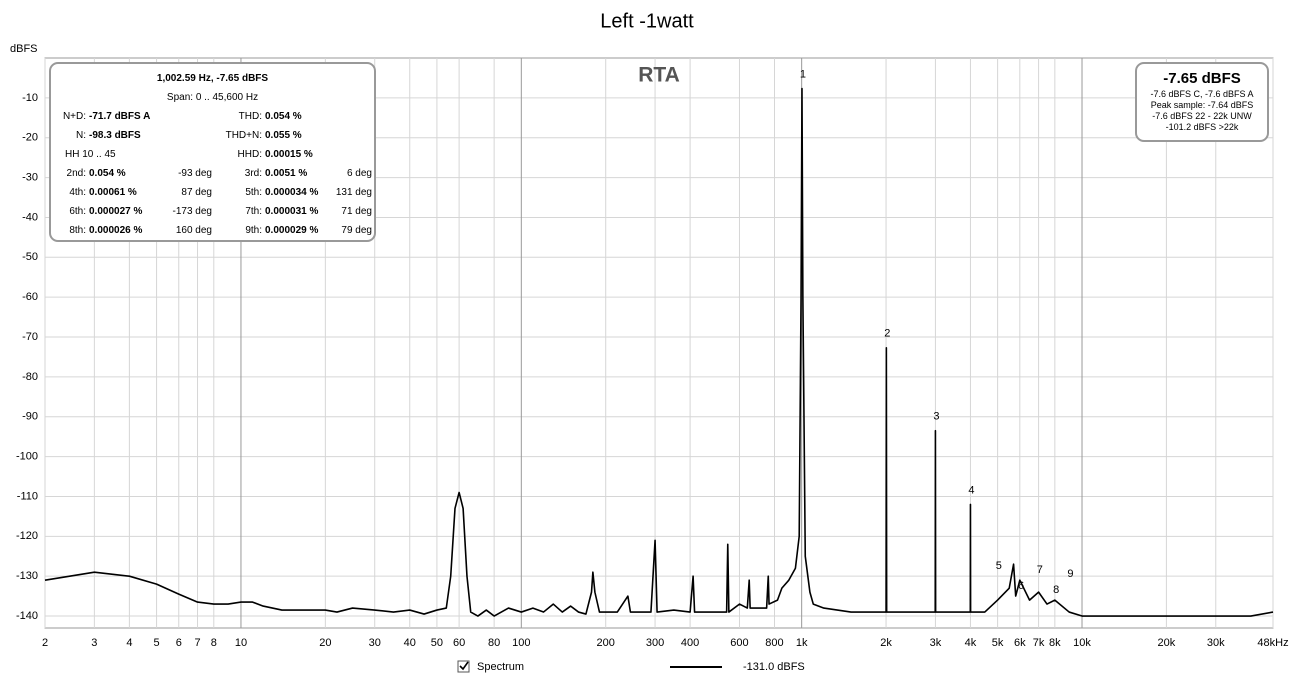  What do you see at coordinates (30, 417) in the screenshot?
I see `y-tick-label: -90` at bounding box center [30, 417].